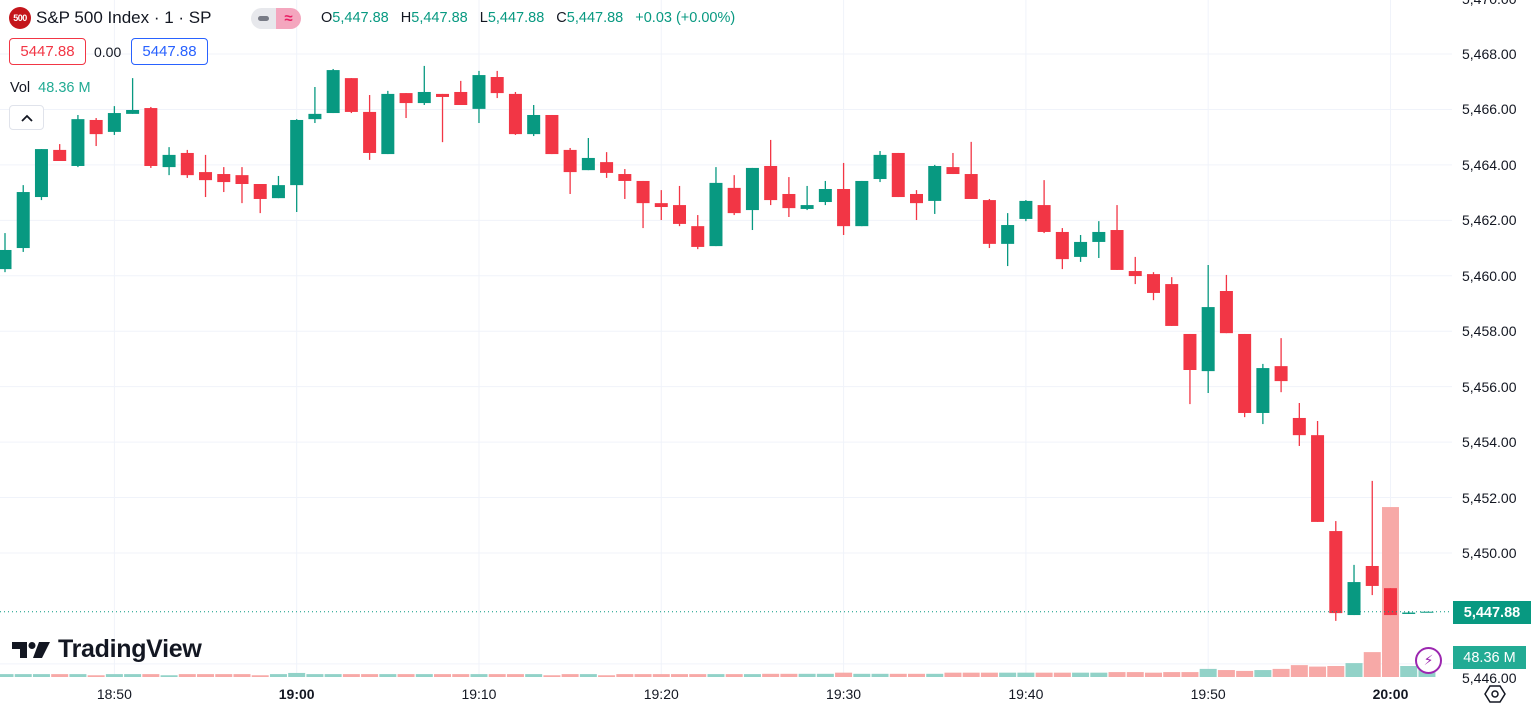 Image resolution: width=1531 pixels, height=710 pixels. What do you see at coordinates (107, 649) in the screenshot?
I see `tradingview-logo: TradingView` at bounding box center [107, 649].